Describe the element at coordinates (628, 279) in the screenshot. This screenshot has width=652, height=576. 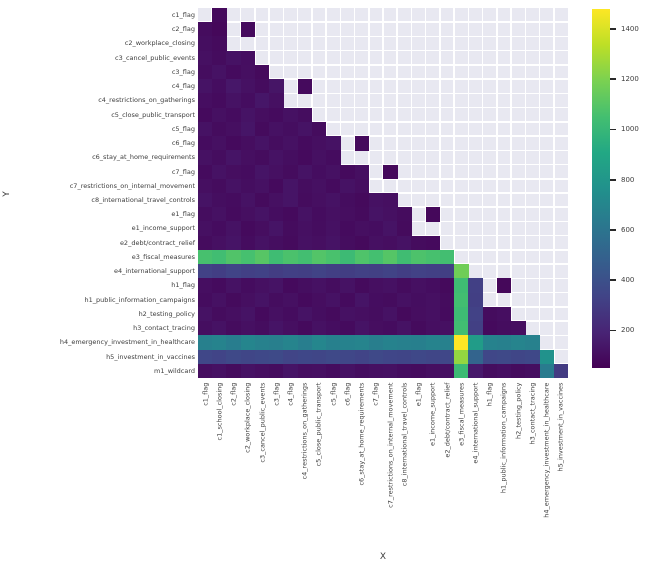
I see `colorbar-tick-label: 400` at that location.